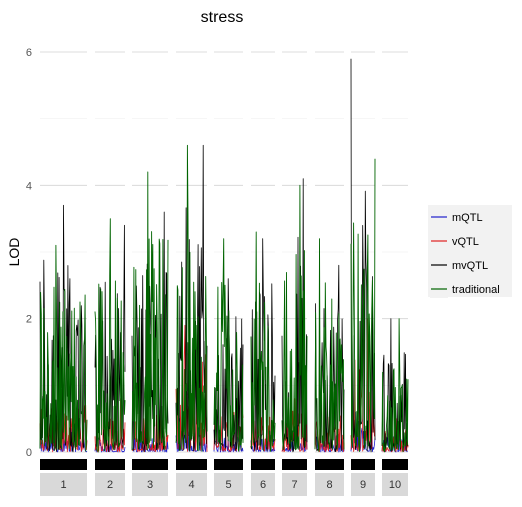 The image size is (522, 507). I want to click on panel-chr-9: 9, so click(363, 263).